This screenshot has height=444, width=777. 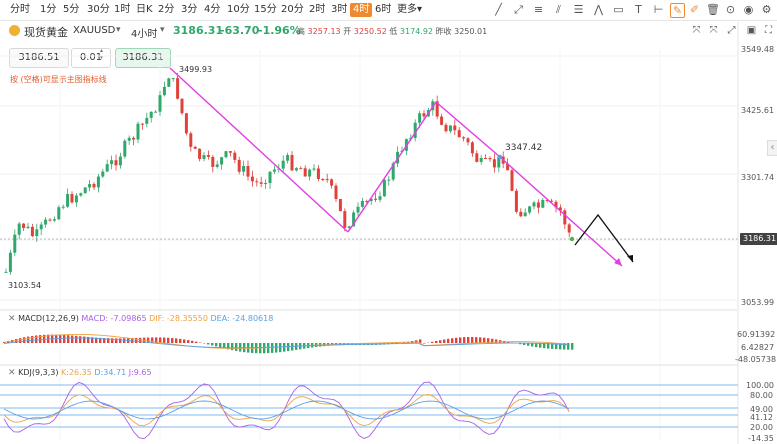 I want to click on fullscreen-icon: ⛶, so click(x=768, y=30).